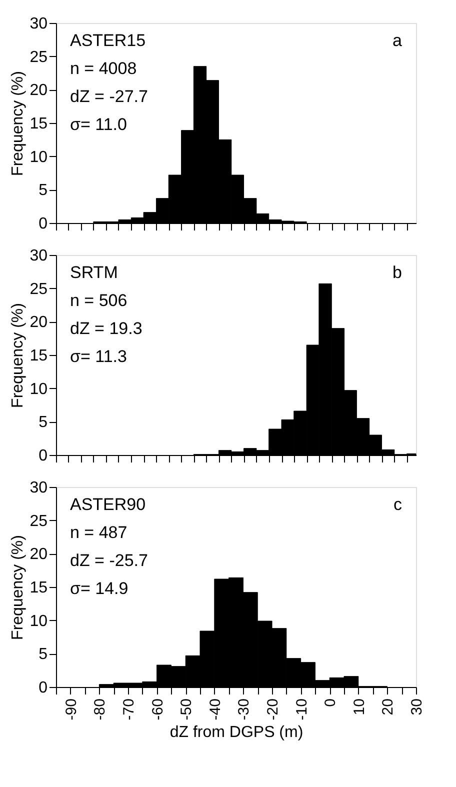 This screenshot has width=456, height=787. What do you see at coordinates (301, 709) in the screenshot?
I see `x-tick-label: -10` at bounding box center [301, 709].